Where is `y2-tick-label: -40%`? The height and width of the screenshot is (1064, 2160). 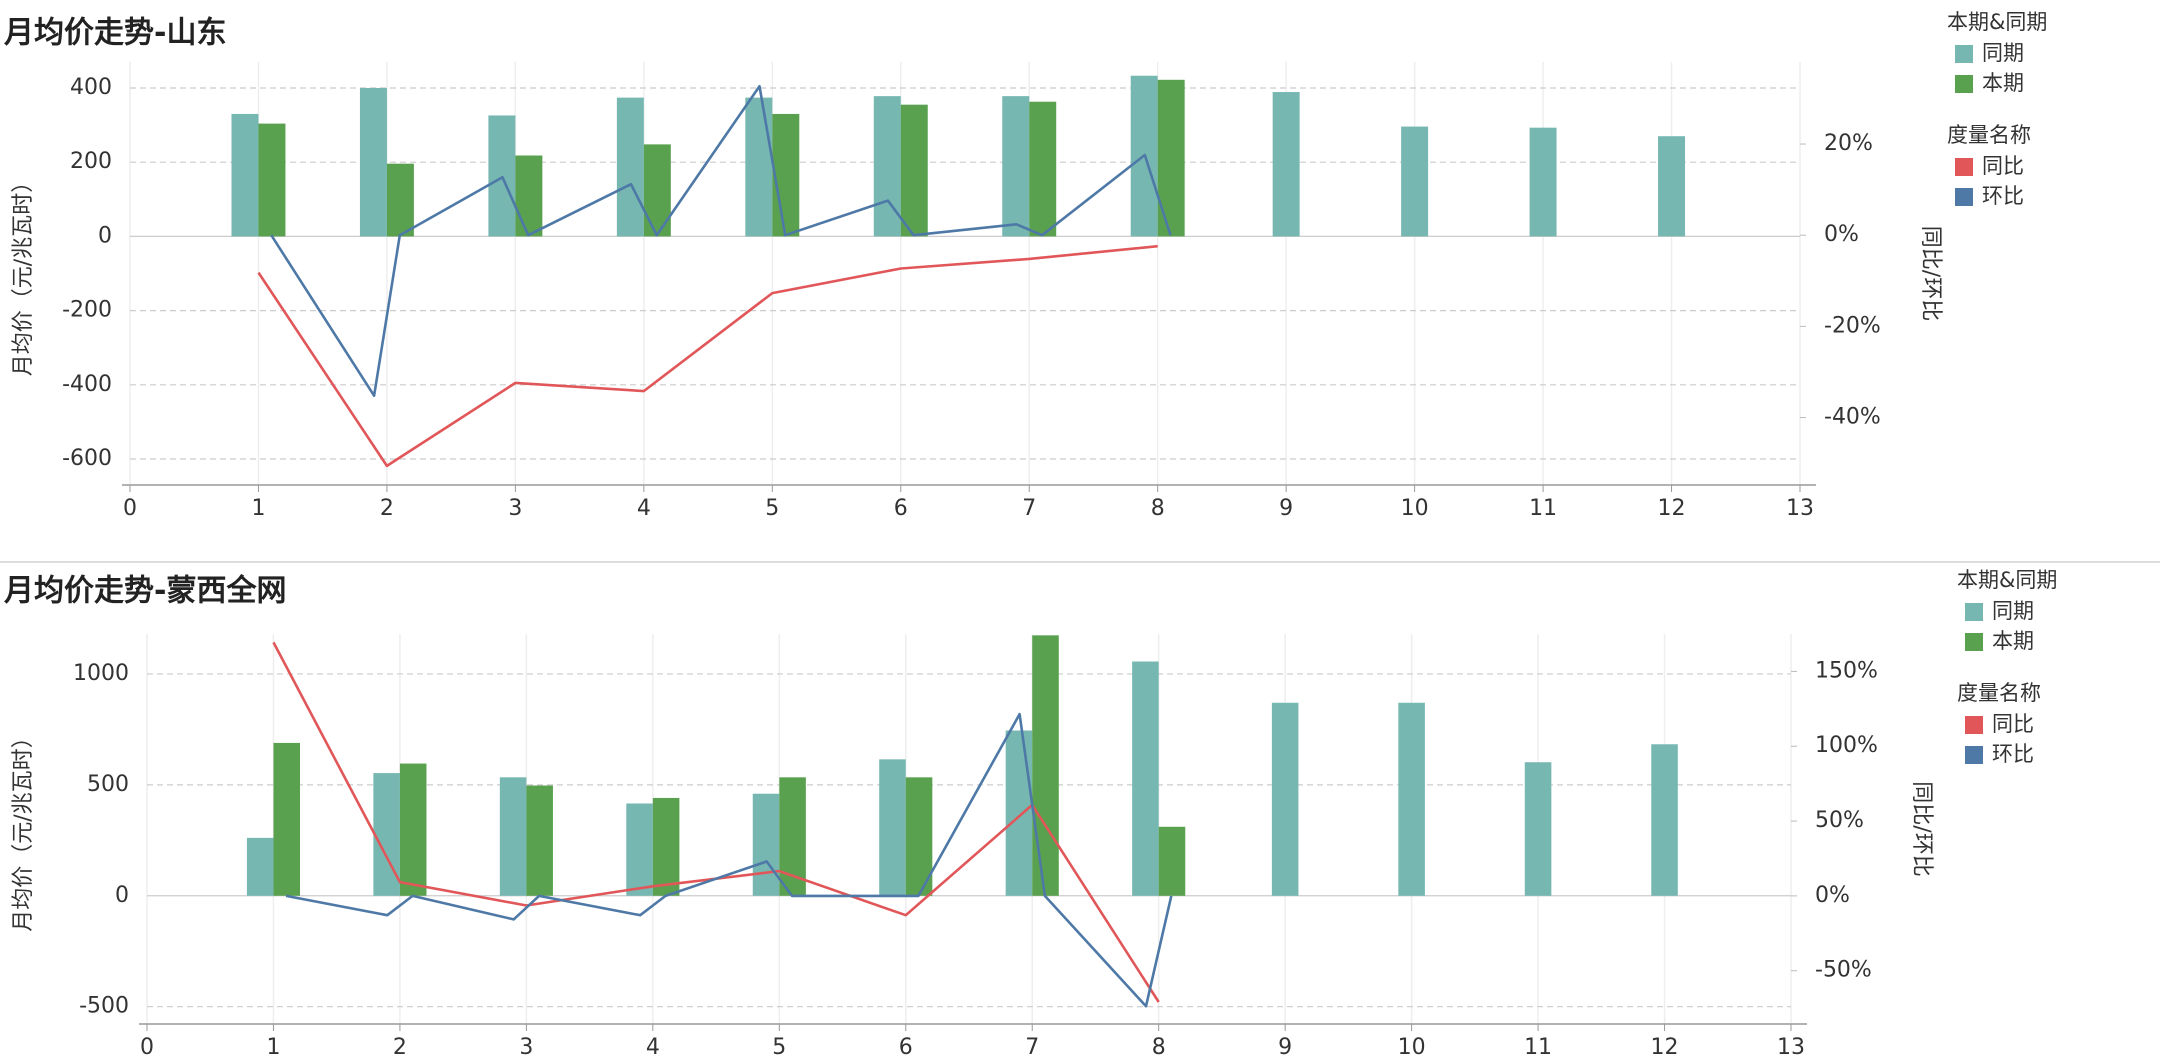 y2-tick-label: -40% is located at coordinates (1852, 417).